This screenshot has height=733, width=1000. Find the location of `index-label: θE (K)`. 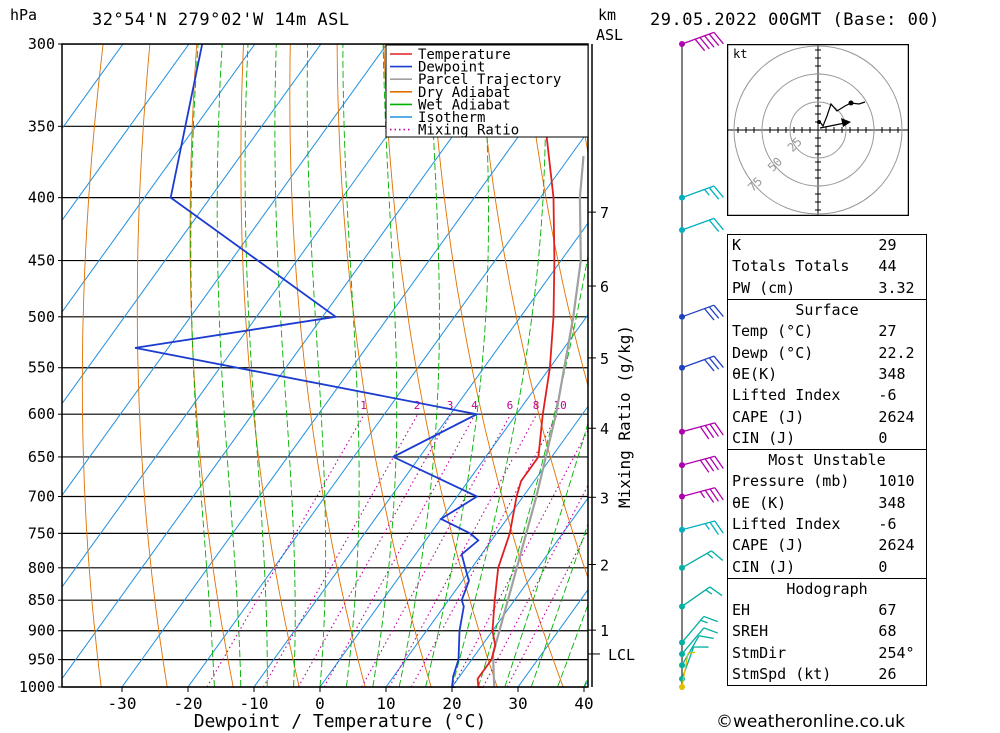

index-label: θE (K) is located at coordinates (759, 502).